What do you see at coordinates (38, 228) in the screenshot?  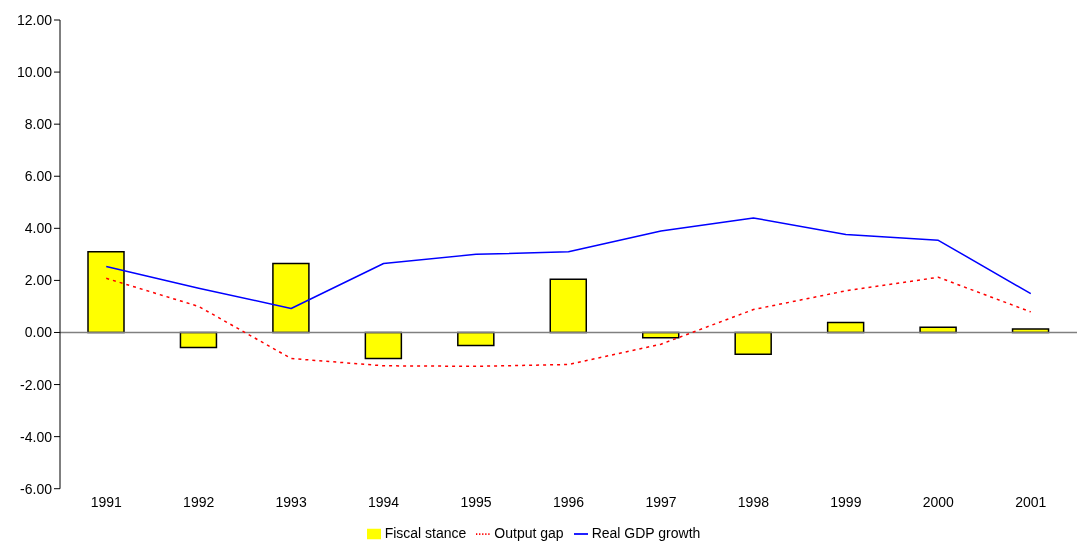 I see `y-tick-label: 4.00` at bounding box center [38, 228].